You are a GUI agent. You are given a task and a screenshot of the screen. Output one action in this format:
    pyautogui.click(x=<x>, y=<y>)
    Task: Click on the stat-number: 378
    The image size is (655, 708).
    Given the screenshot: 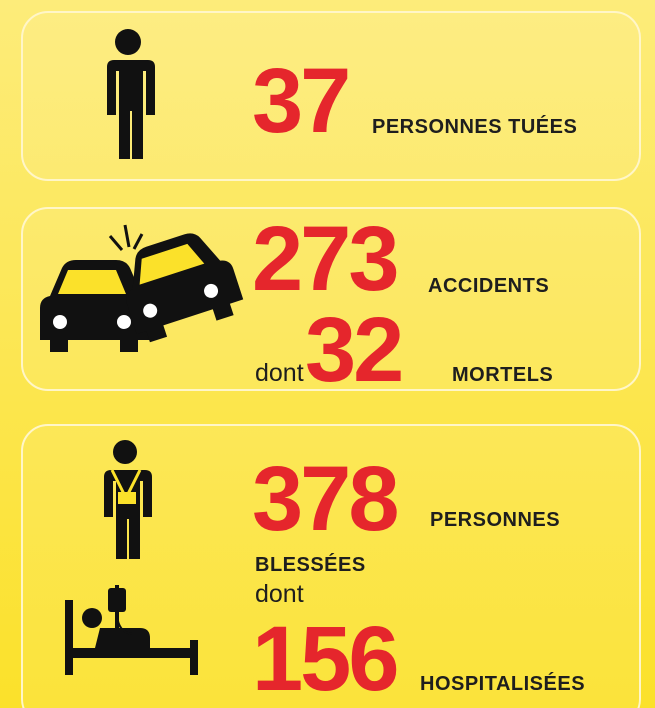 What is the action you would take?
    pyautogui.click(x=324, y=499)
    